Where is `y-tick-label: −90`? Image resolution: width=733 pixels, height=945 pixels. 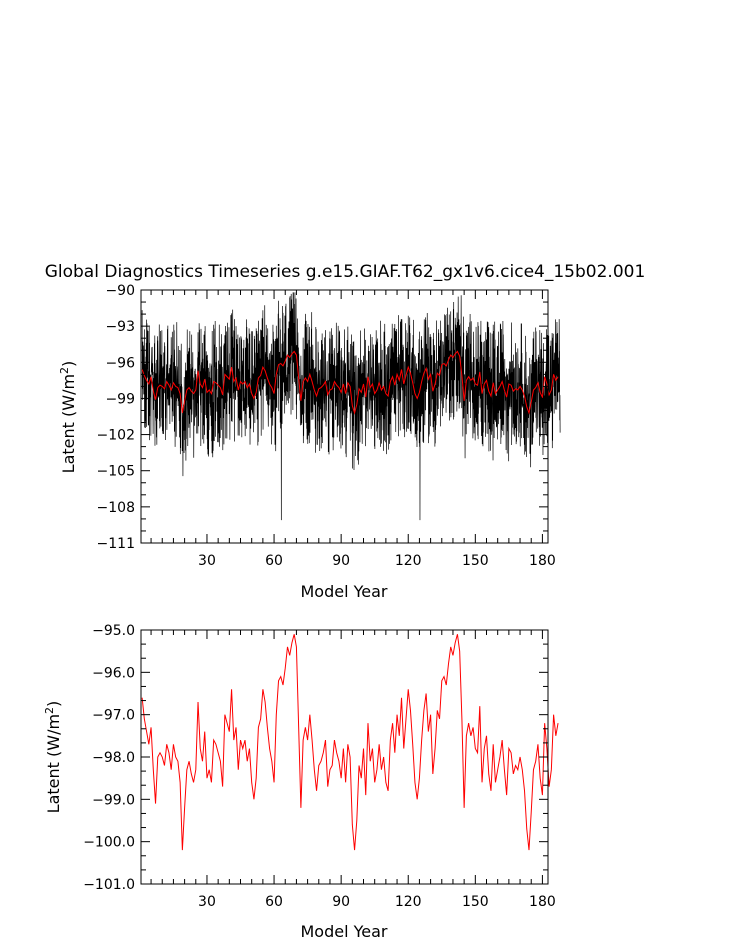 y-tick-label: −90 is located at coordinates (120, 291).